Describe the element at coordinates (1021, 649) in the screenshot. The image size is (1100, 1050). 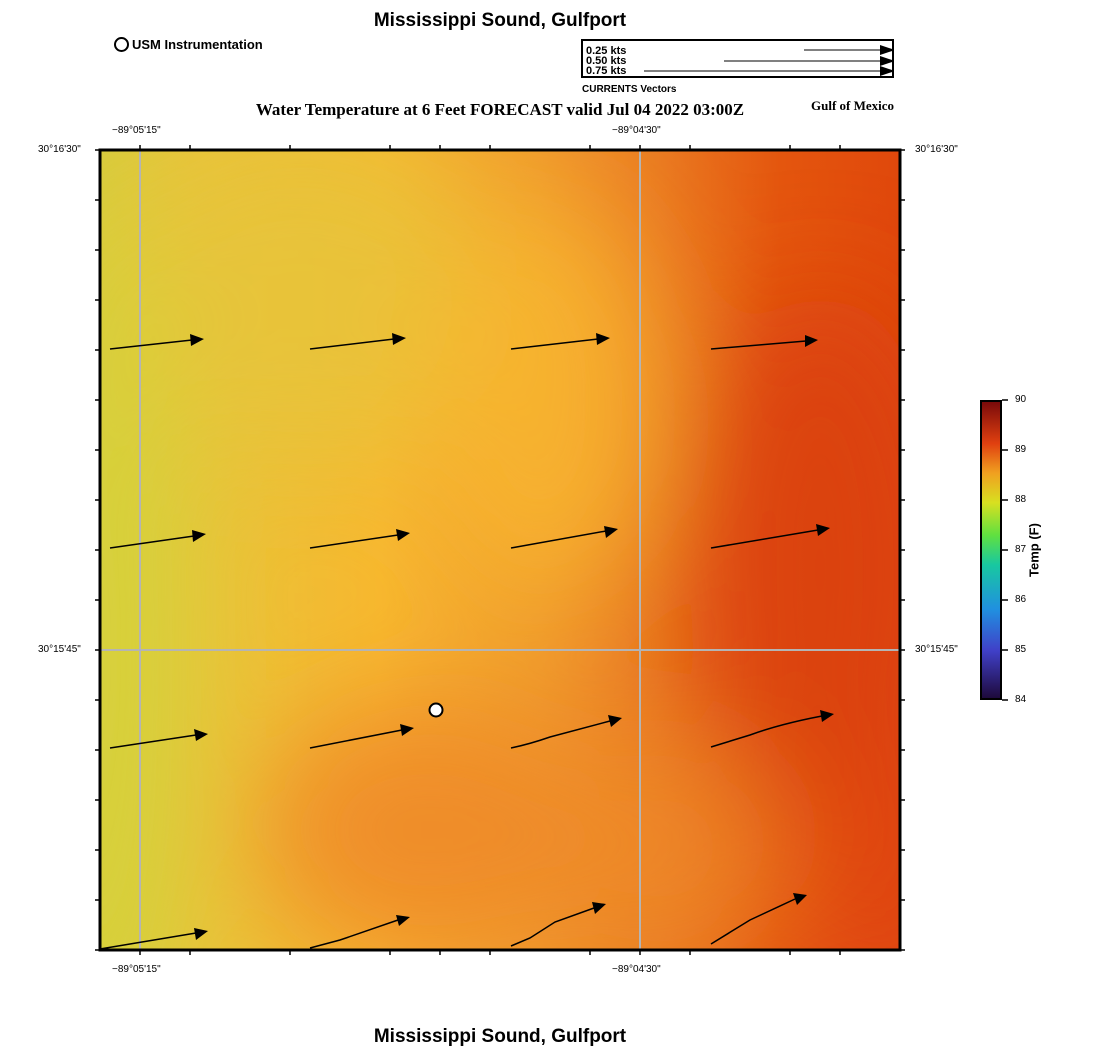
I see `colorbar-tick-85: 85` at that location.